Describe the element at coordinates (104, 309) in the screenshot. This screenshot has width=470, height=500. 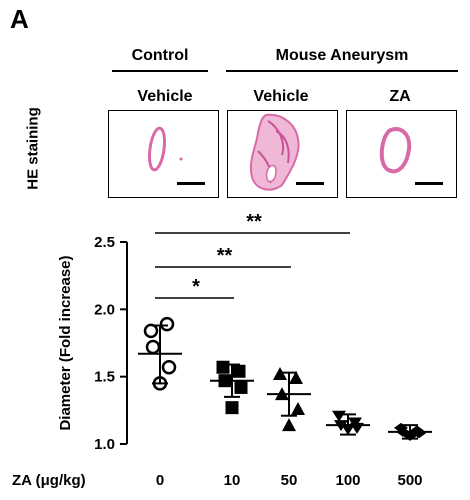
I see `y-tick-label: 2.0` at that location.